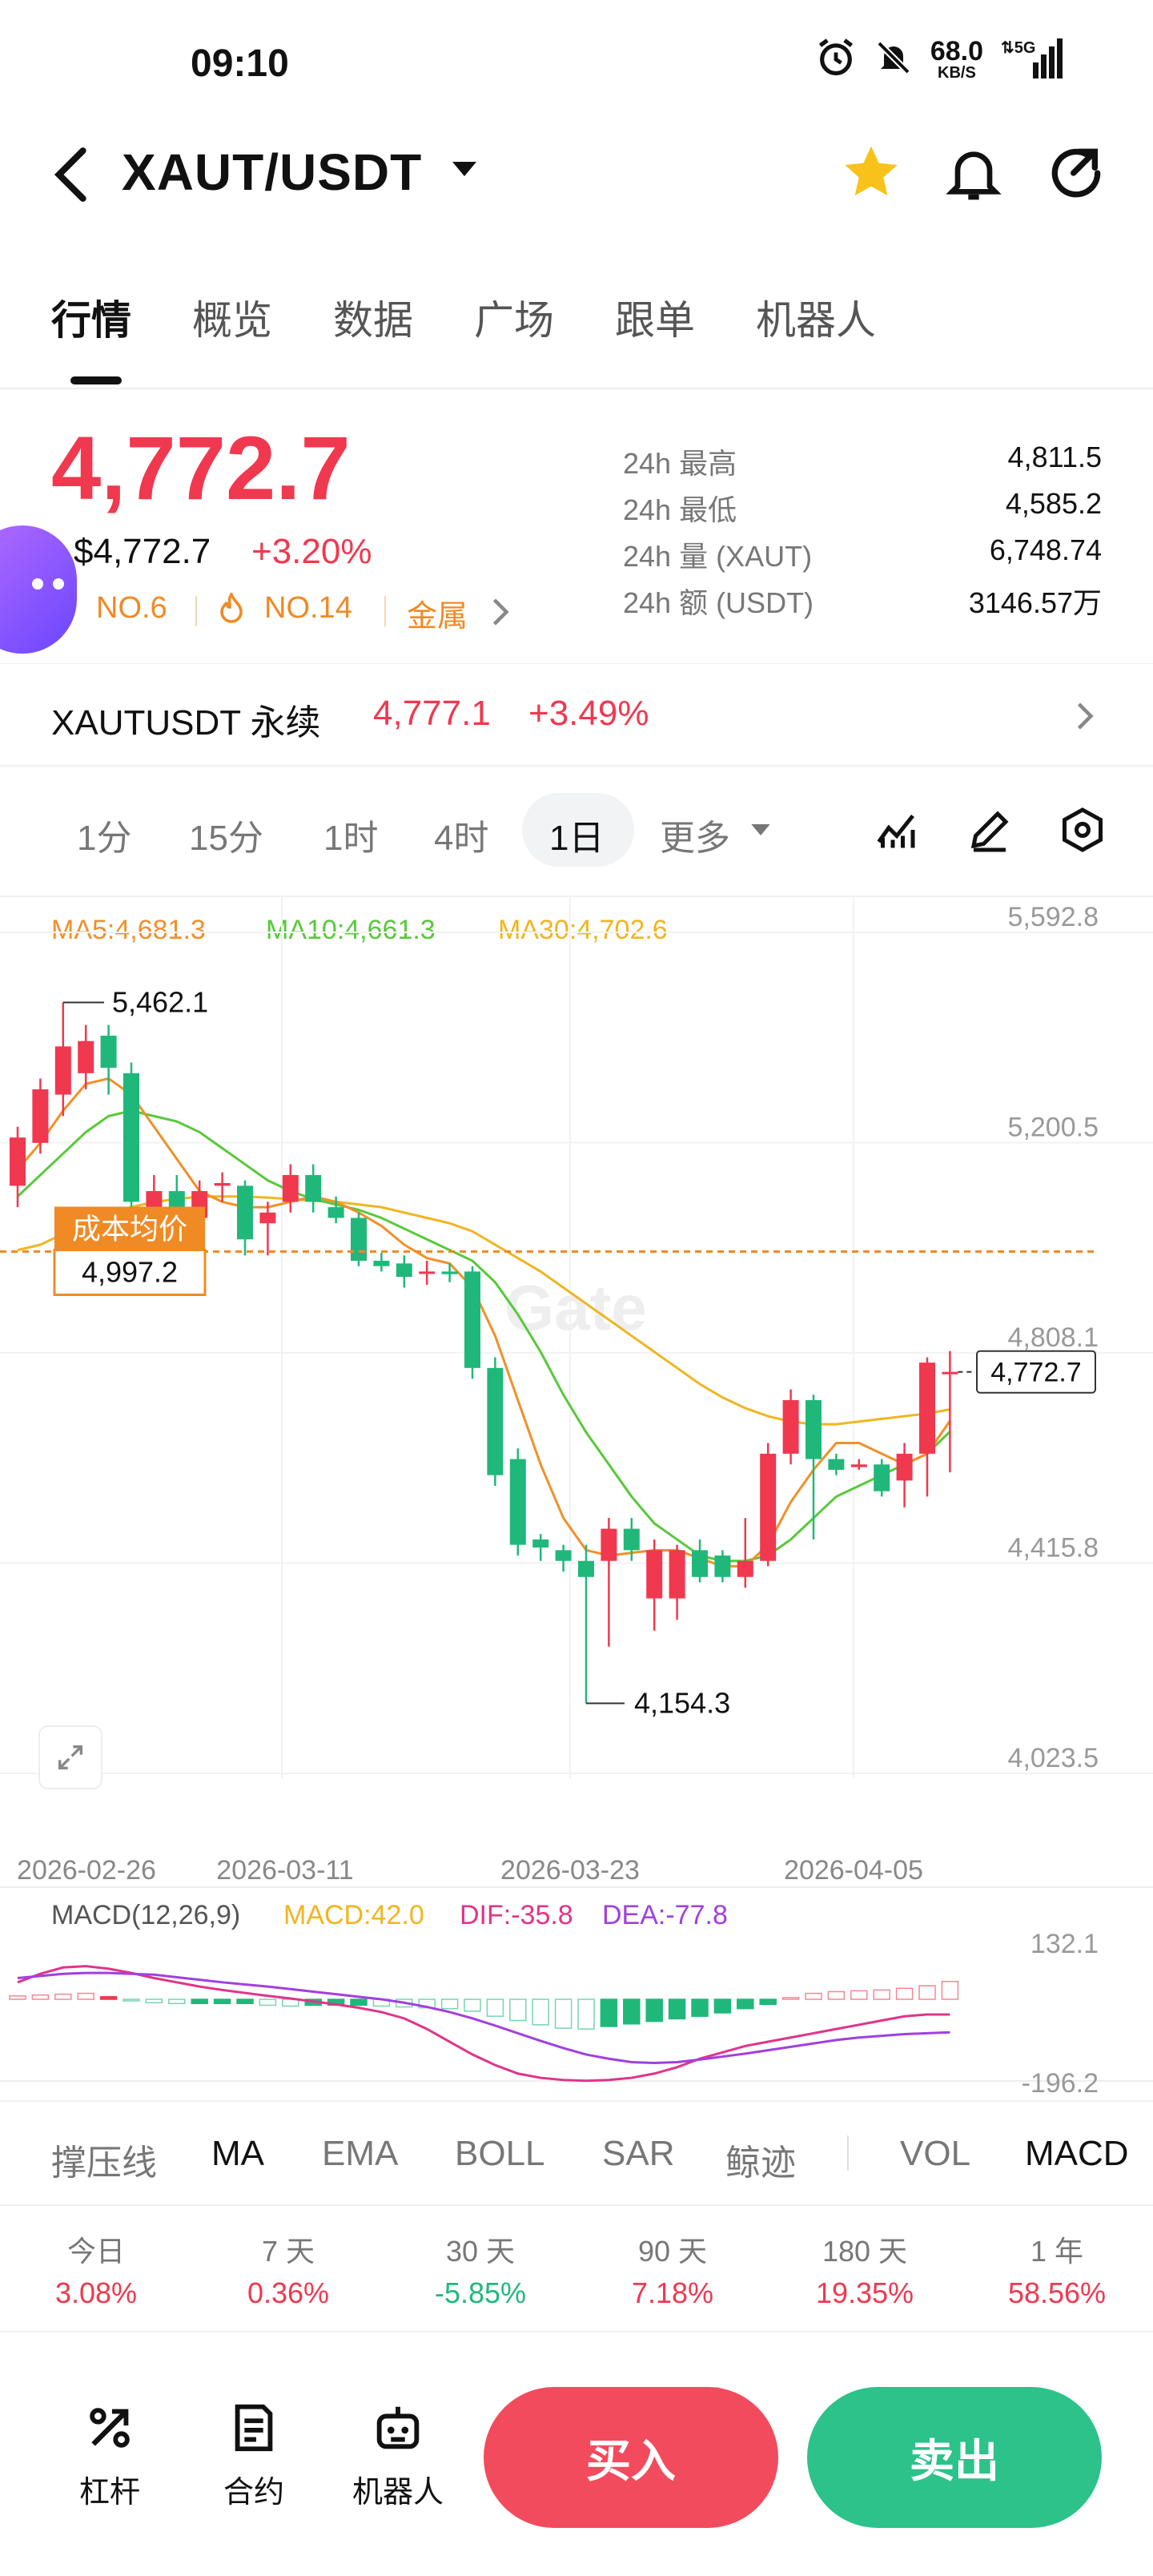 The height and width of the screenshot is (2576, 1153). I want to click on more-dropdown-icon, so click(760, 831).